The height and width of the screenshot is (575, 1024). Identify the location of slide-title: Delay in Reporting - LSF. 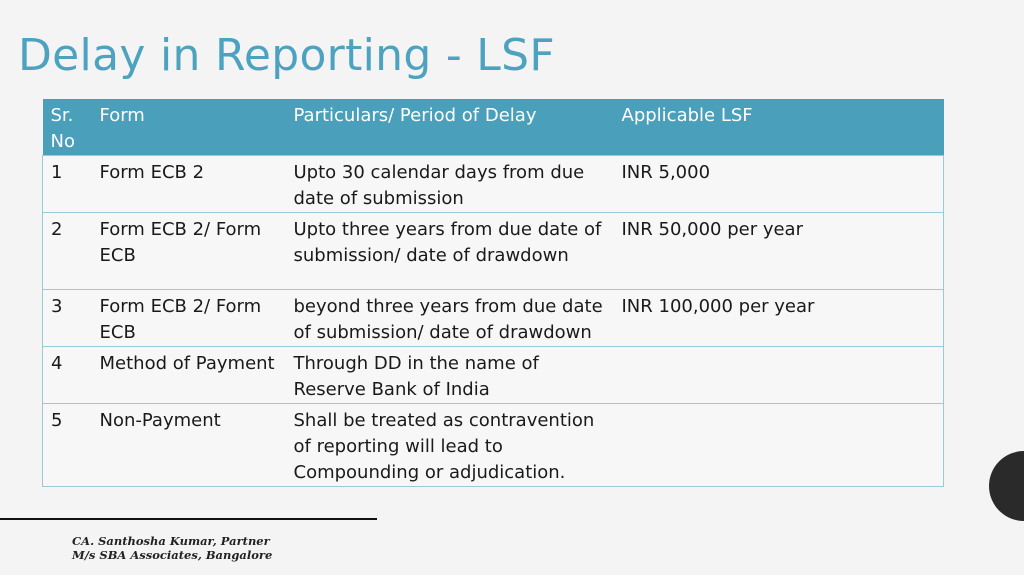
(286, 55).